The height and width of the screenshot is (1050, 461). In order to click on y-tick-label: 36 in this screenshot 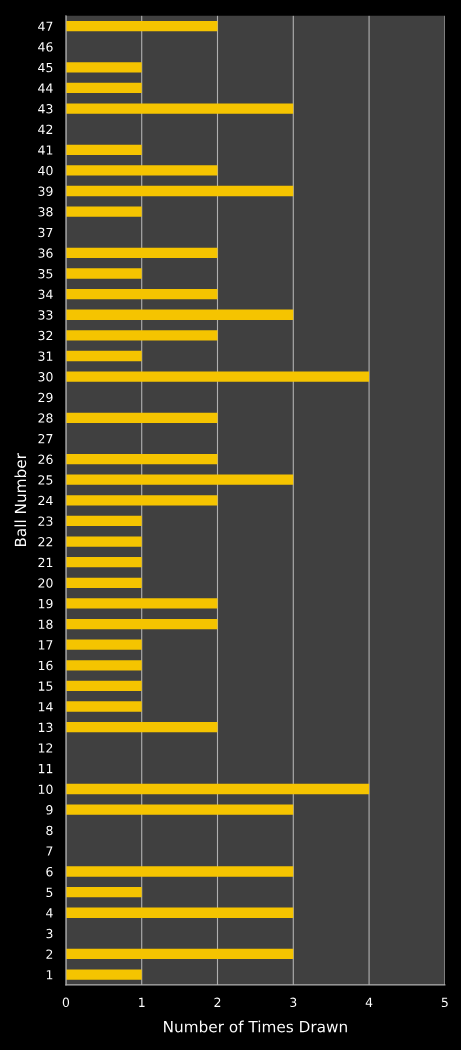, I will do `click(45, 253)`.